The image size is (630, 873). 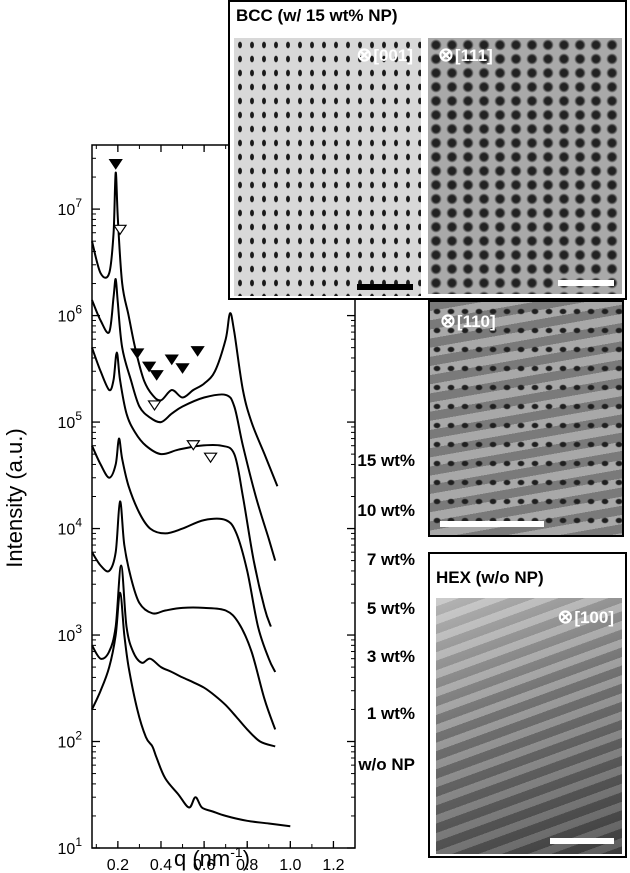 What do you see at coordinates (465, 55) in the screenshot?
I see `zone-axis-label-111: ⊗[111]` at bounding box center [465, 55].